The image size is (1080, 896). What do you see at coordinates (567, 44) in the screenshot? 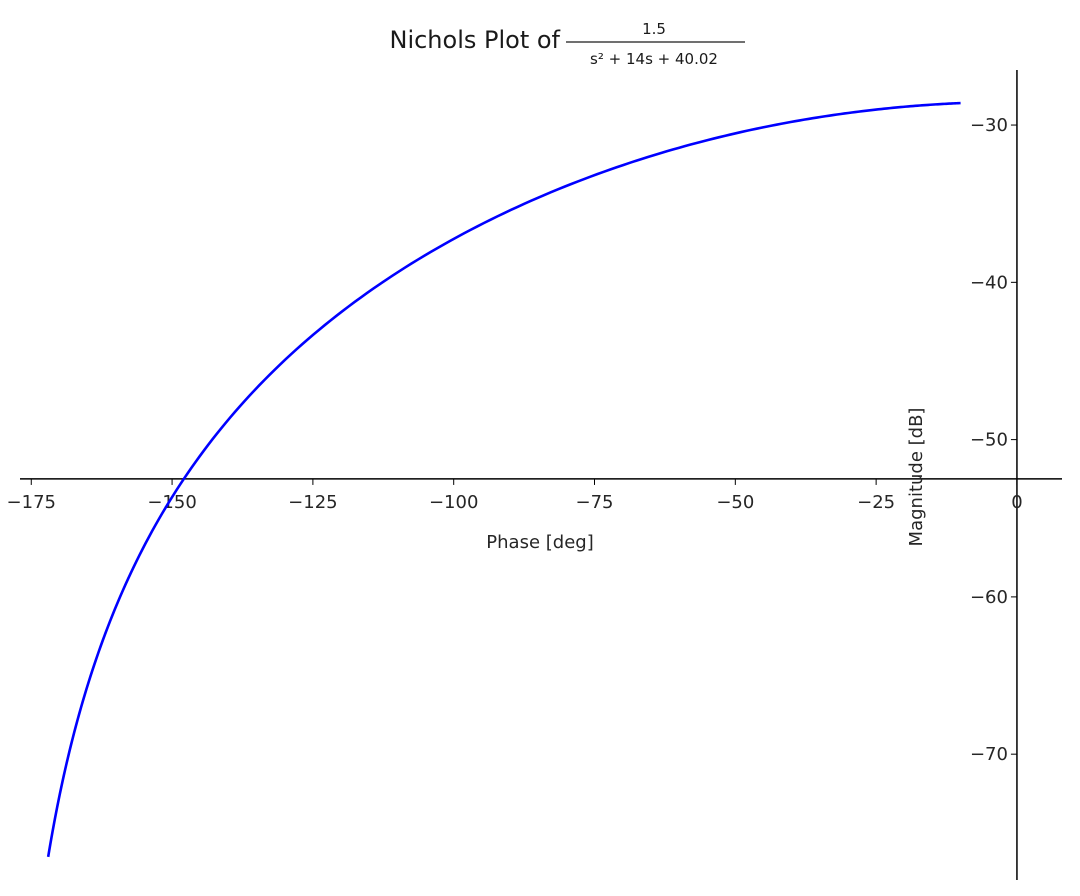
I see `chart-title: Nichols Plot of 1.5 s² + 14s + 40.02` at bounding box center [567, 44].